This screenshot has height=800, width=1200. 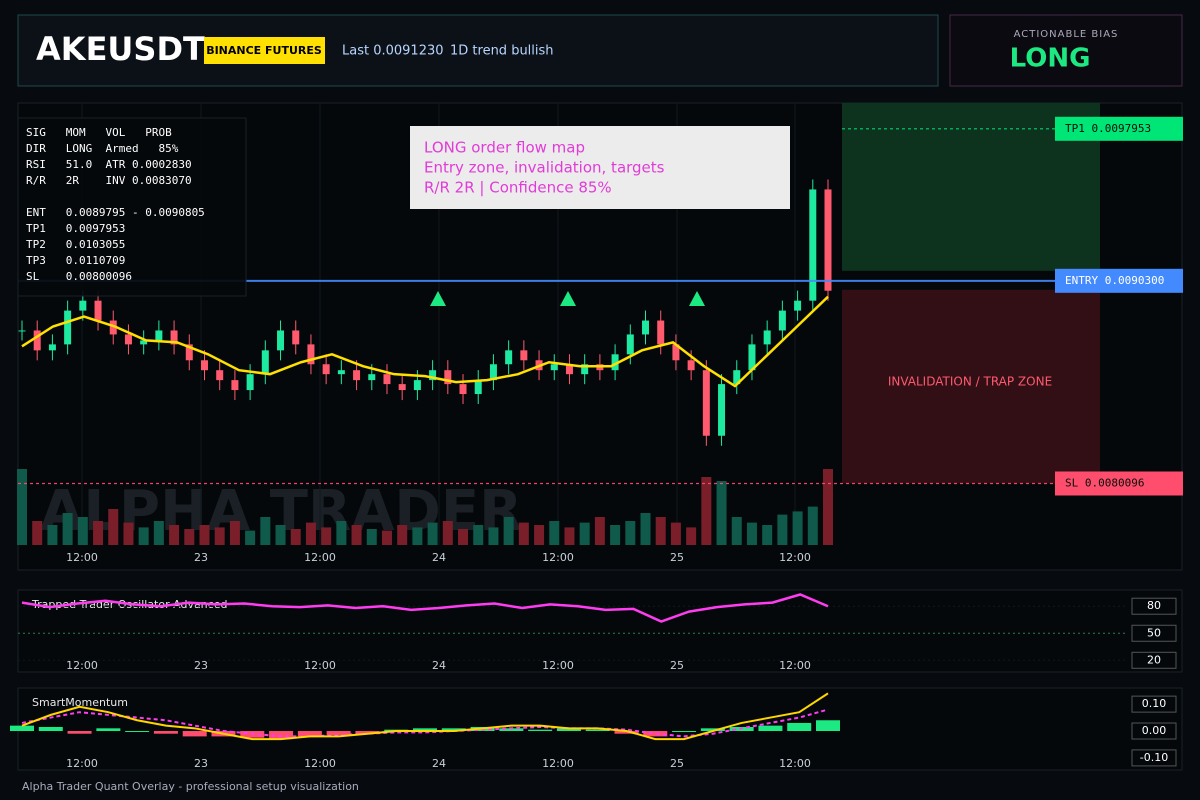 I want to click on y-tick-label: 20, so click(x=1154, y=659).